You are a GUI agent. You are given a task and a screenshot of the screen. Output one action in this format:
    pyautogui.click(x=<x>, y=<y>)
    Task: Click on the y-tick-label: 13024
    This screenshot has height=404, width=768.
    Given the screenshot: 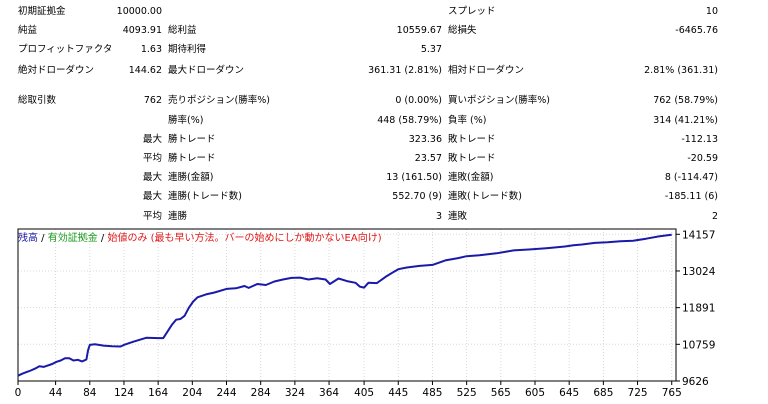 What is the action you would take?
    pyautogui.click(x=699, y=272)
    